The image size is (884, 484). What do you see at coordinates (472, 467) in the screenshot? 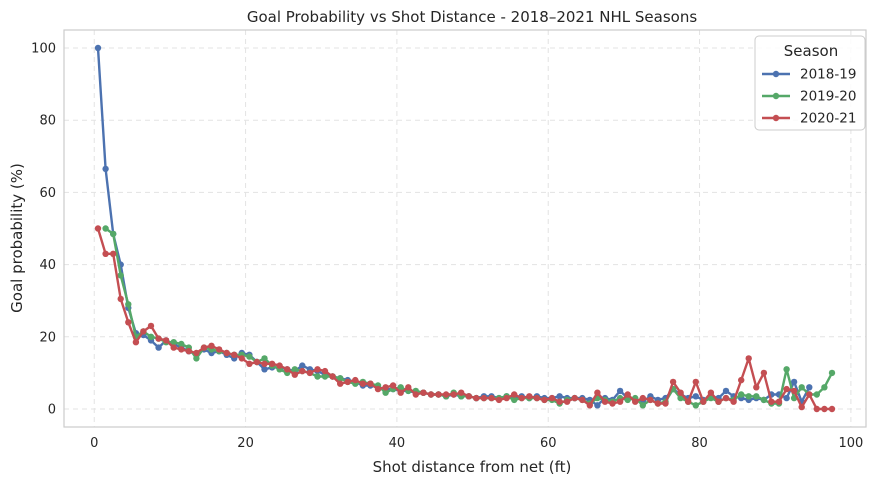
I see `x-axis-label: Shot distance from net (ft)` at bounding box center [472, 467].